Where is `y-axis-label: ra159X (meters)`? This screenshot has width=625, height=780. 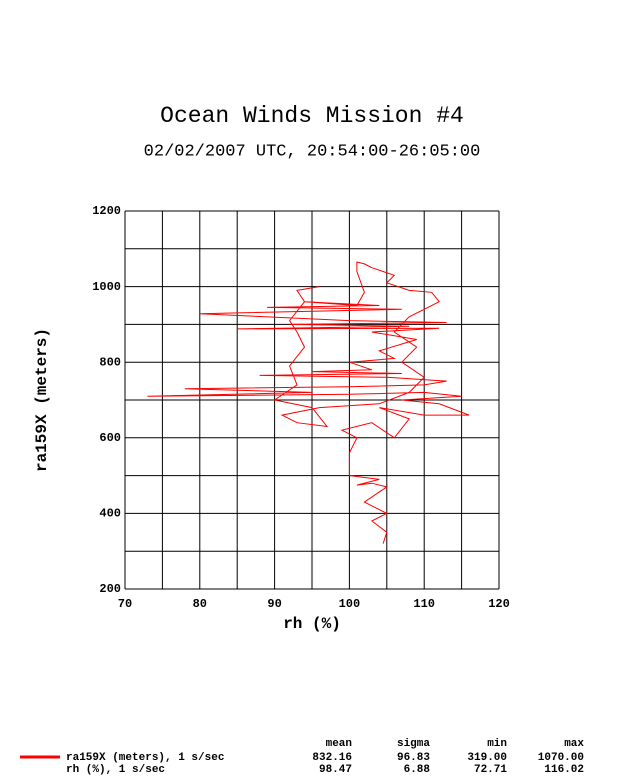
y-axis-label: ra159X (meters) is located at coordinates (42, 400).